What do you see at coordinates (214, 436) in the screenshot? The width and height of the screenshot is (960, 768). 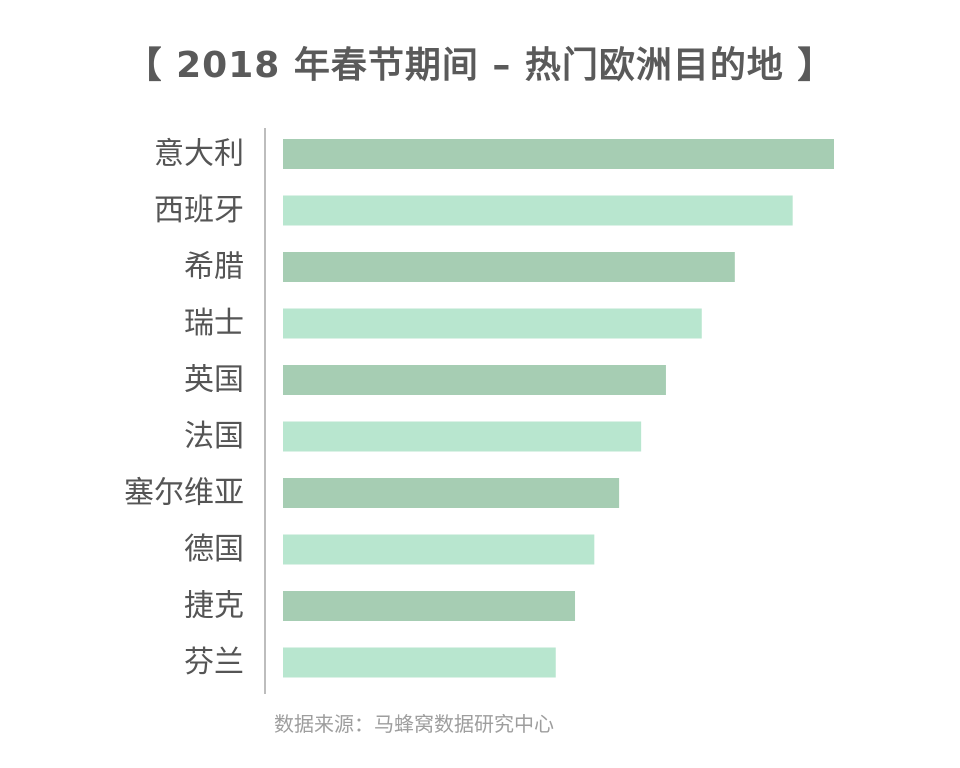 I see `category-label-5: 法国` at bounding box center [214, 436].